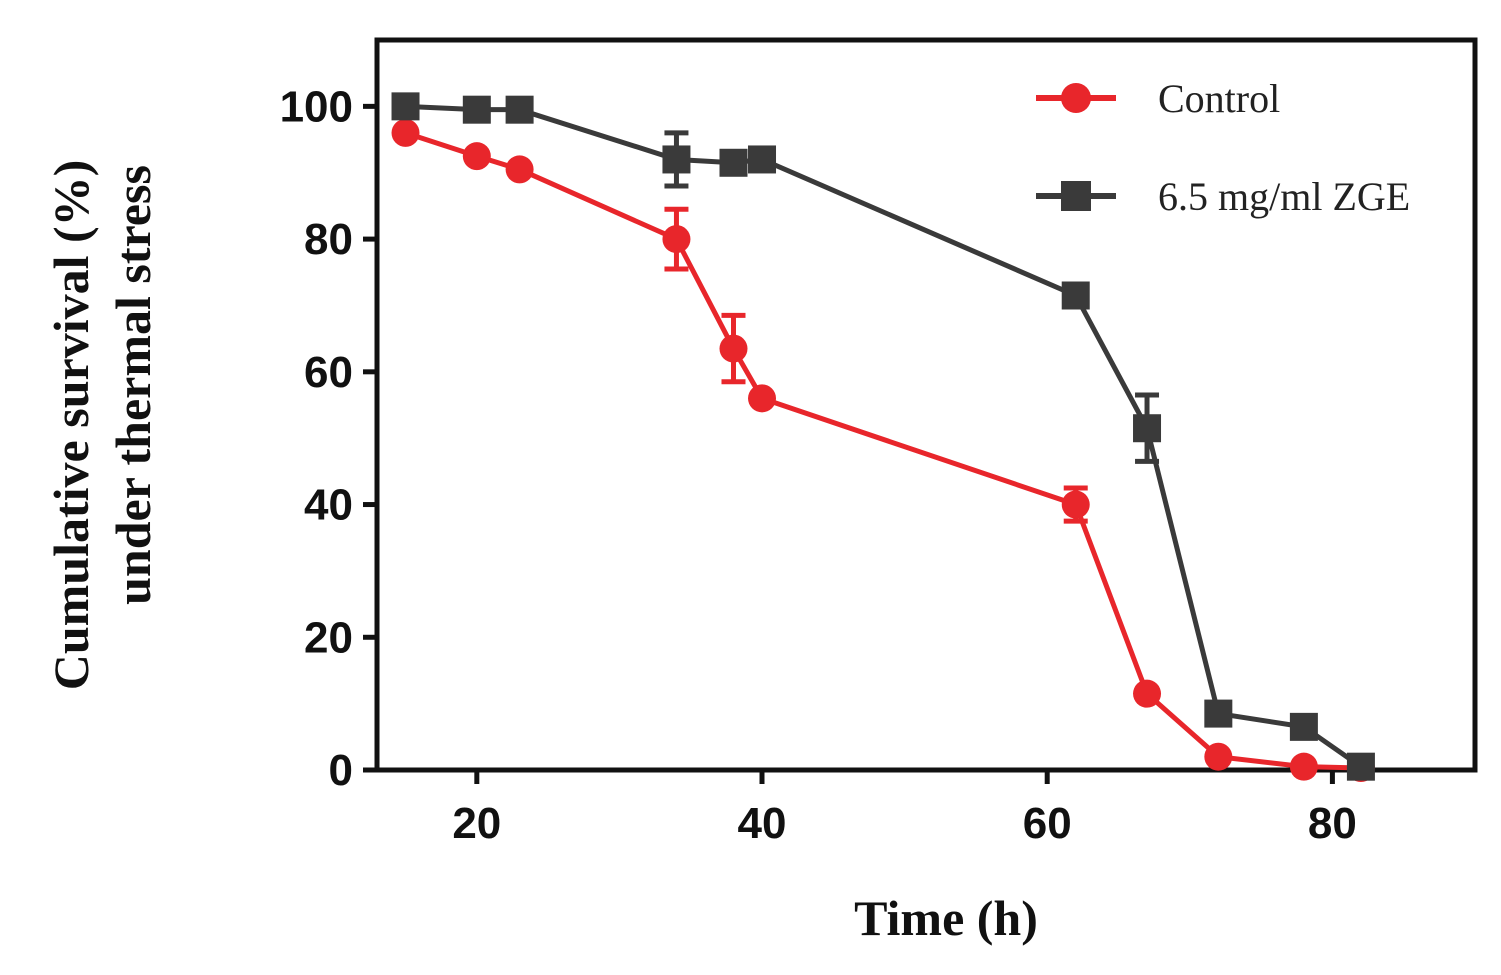 Image resolution: width=1501 pixels, height=975 pixels. Describe the element at coordinates (1219, 98) in the screenshot. I see `legend-label: Control` at that location.